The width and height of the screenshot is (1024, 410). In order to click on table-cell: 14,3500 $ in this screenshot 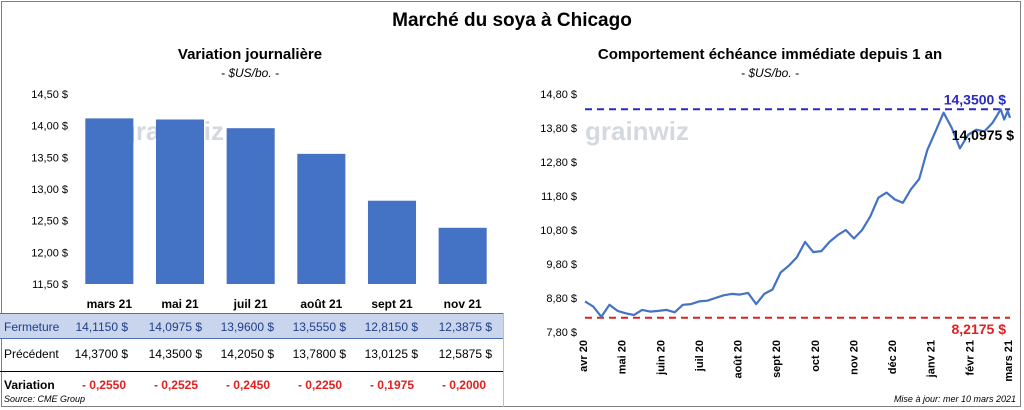, I will do `click(175, 354)`.